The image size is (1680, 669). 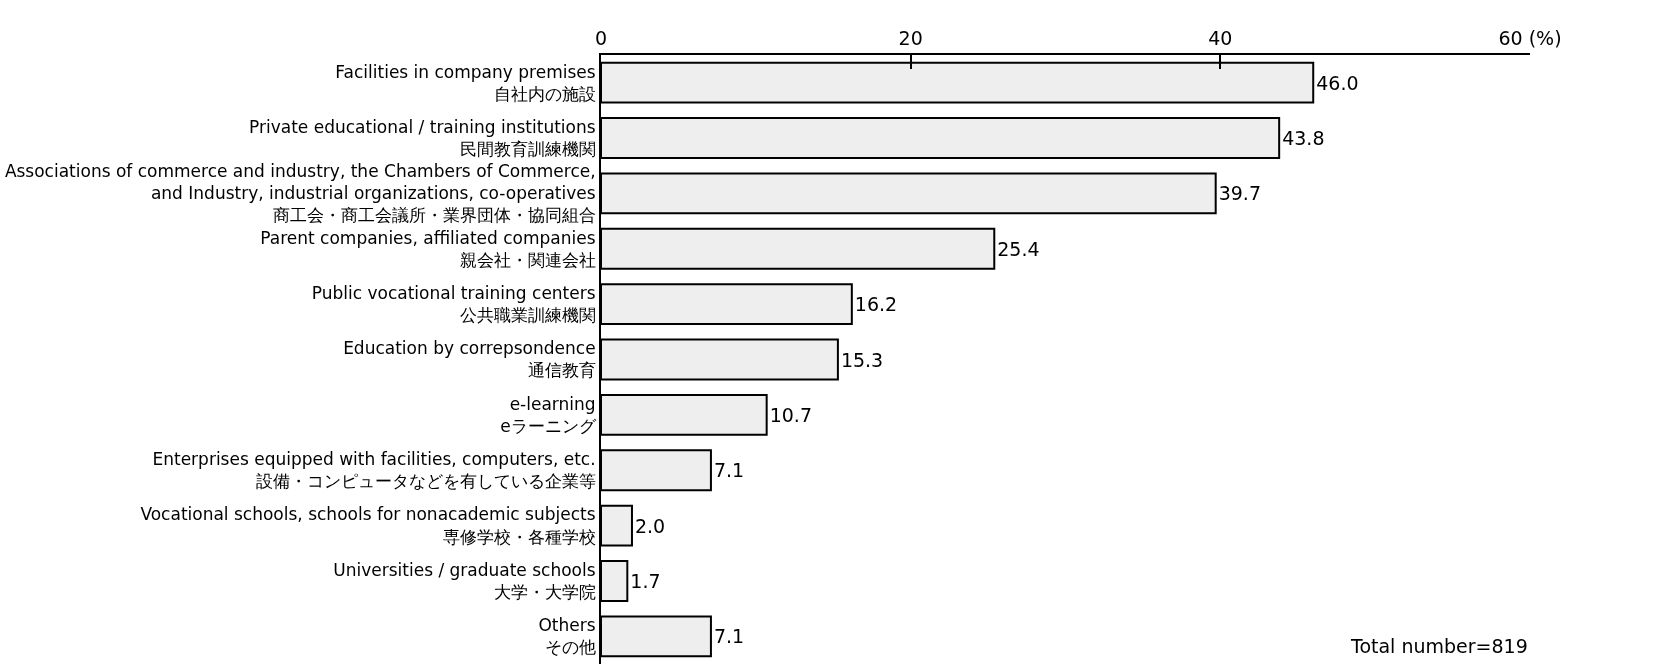 I want to click on data-label: 16.2, so click(x=876, y=304).